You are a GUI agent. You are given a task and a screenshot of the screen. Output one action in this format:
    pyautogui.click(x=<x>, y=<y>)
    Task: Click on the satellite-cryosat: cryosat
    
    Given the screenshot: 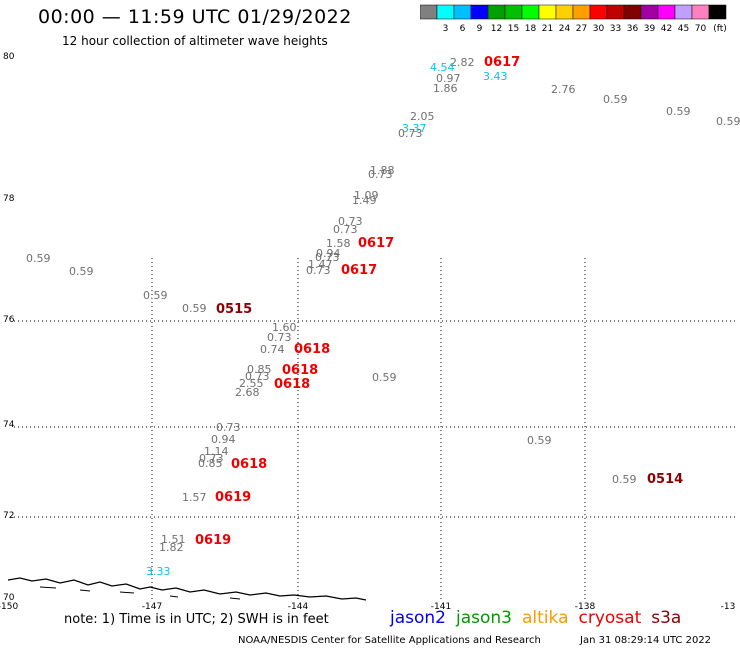 What is the action you would take?
    pyautogui.click(x=610, y=618)
    